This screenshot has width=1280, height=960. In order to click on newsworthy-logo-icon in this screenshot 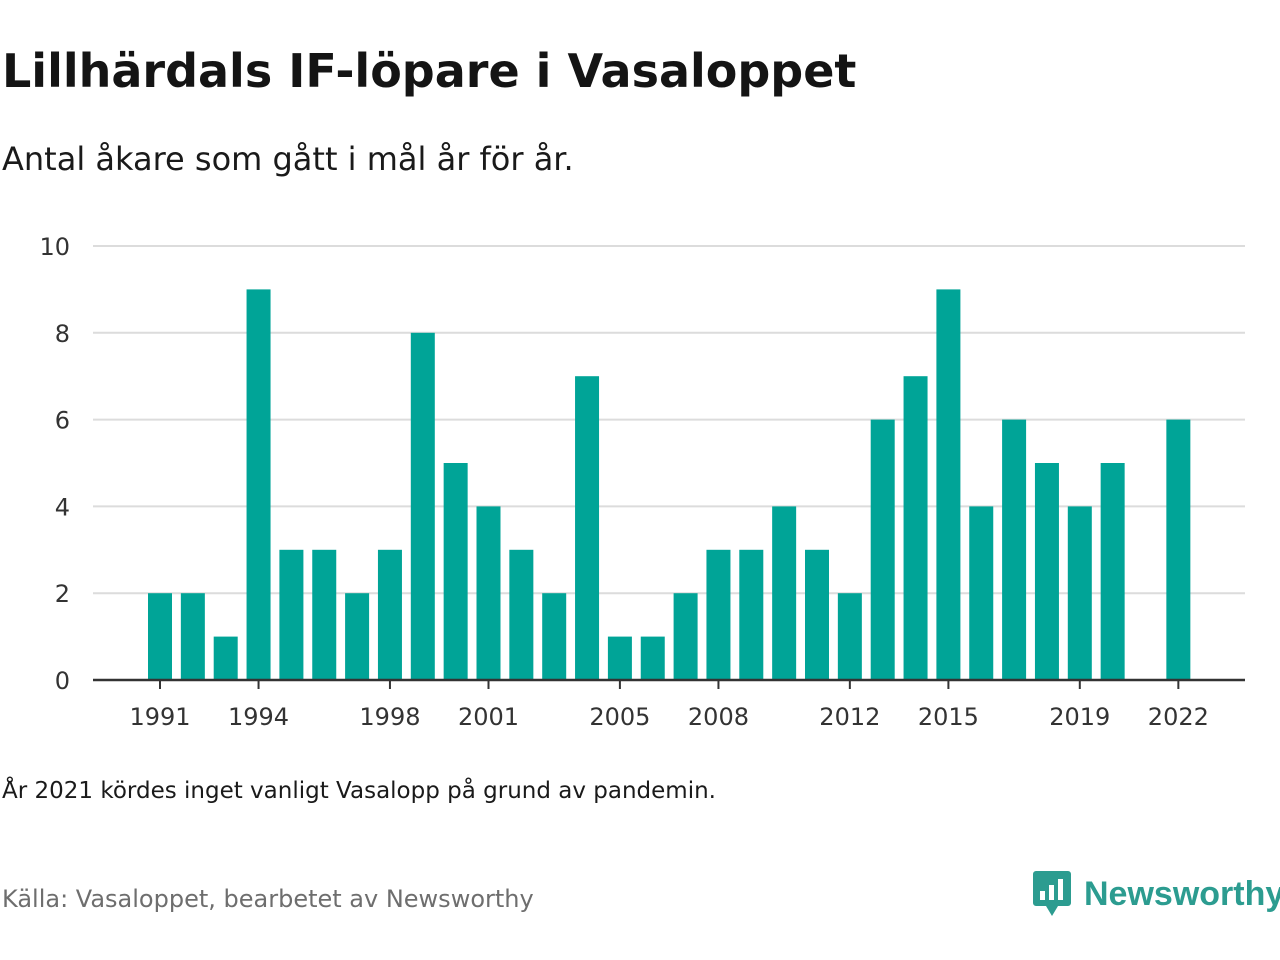, I will do `click(1052, 893)`.